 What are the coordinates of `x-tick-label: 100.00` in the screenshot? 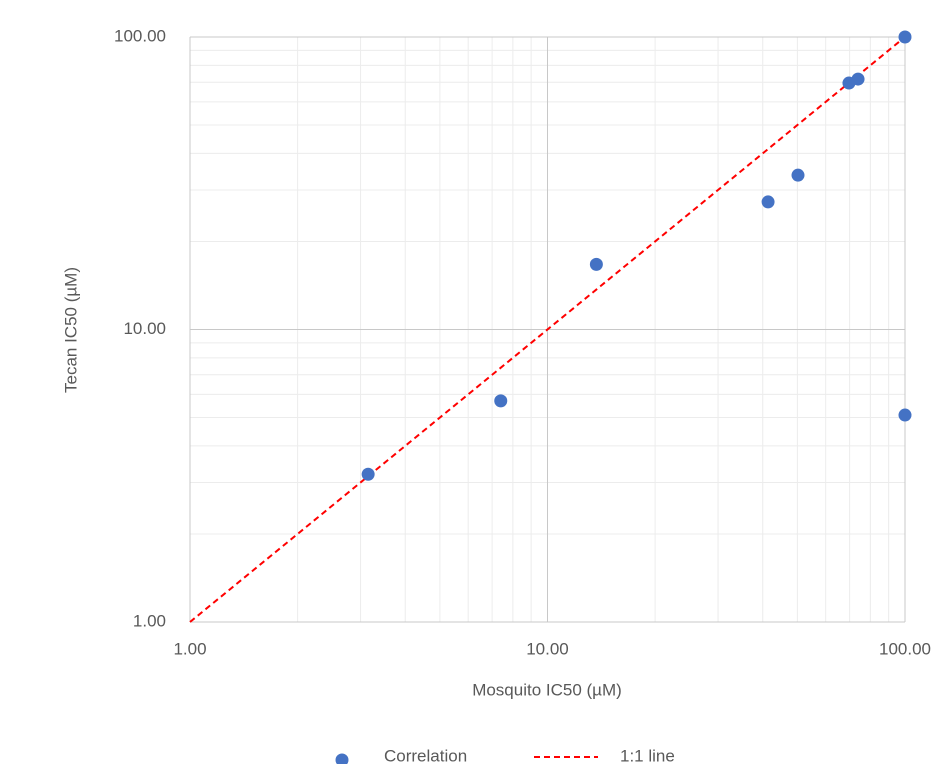 It's located at (905, 648).